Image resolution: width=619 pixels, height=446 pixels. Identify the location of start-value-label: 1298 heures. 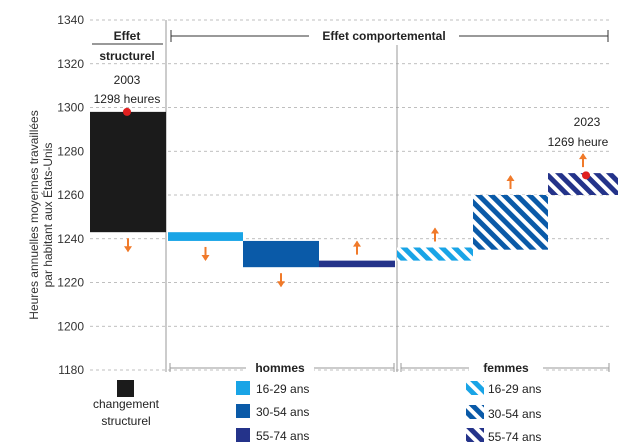
(127, 99).